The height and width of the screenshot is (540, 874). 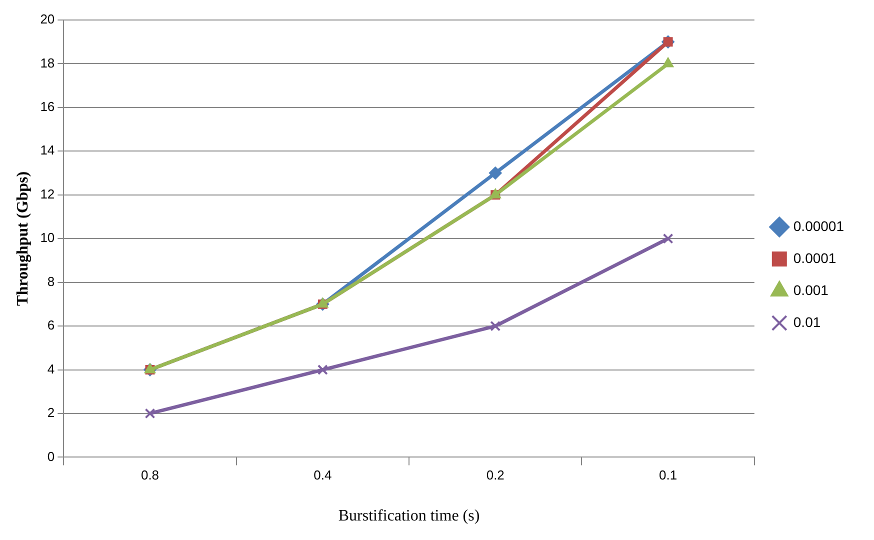 What do you see at coordinates (818, 226) in the screenshot?
I see `legend-label: 0.00001` at bounding box center [818, 226].